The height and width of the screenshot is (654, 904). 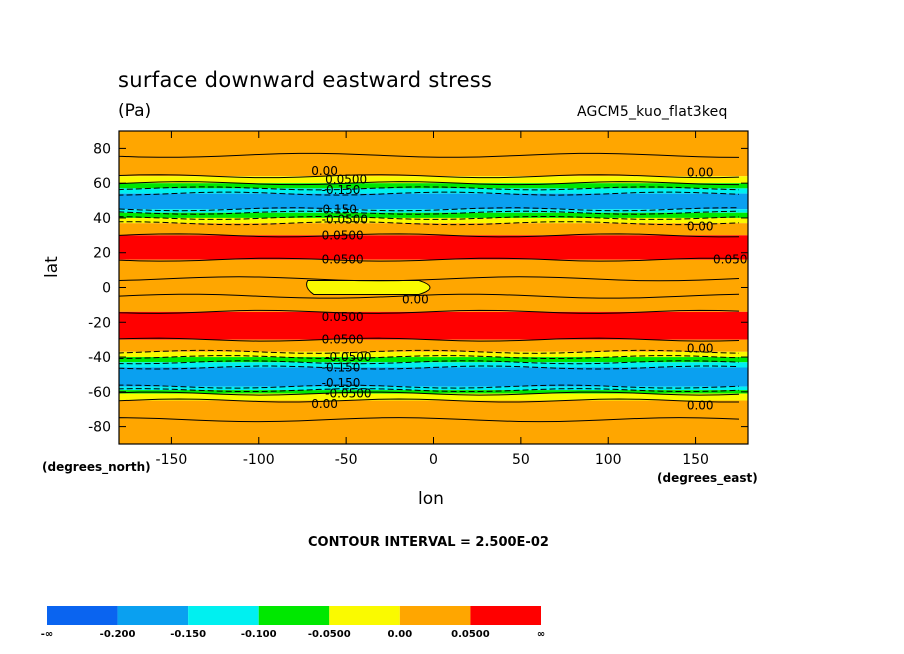 What do you see at coordinates (172, 460) in the screenshot?
I see `x-tick-label: -150` at bounding box center [172, 460].